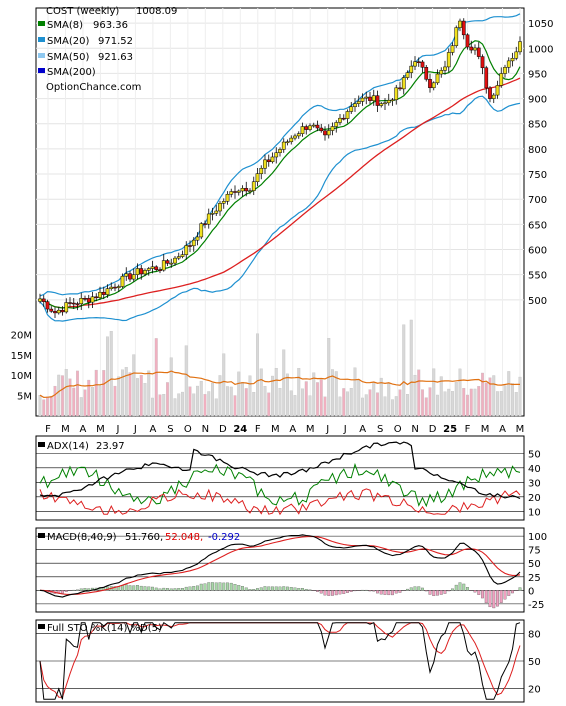 This screenshot has height=706, width=566. Describe the element at coordinates (534, 498) in the screenshot. I see `indicator-tick-label: 20` at that location.